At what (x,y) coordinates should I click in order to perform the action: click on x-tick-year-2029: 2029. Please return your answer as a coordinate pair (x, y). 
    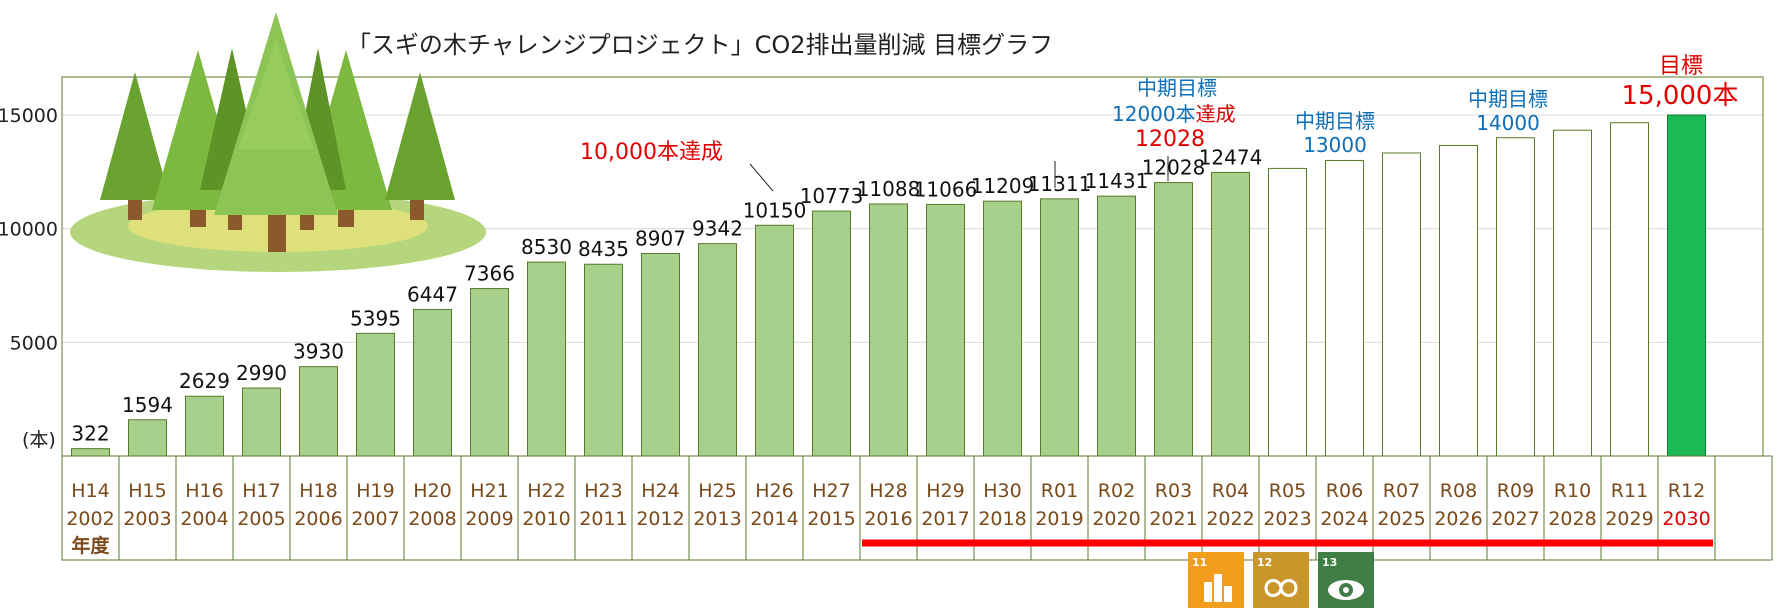
    Looking at the image, I should click on (1629, 519).